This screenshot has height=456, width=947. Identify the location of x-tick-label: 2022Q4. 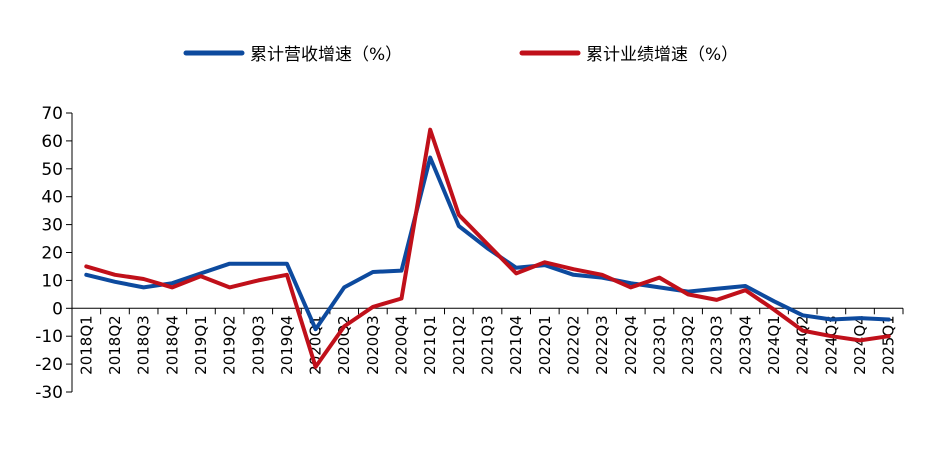
(631, 345).